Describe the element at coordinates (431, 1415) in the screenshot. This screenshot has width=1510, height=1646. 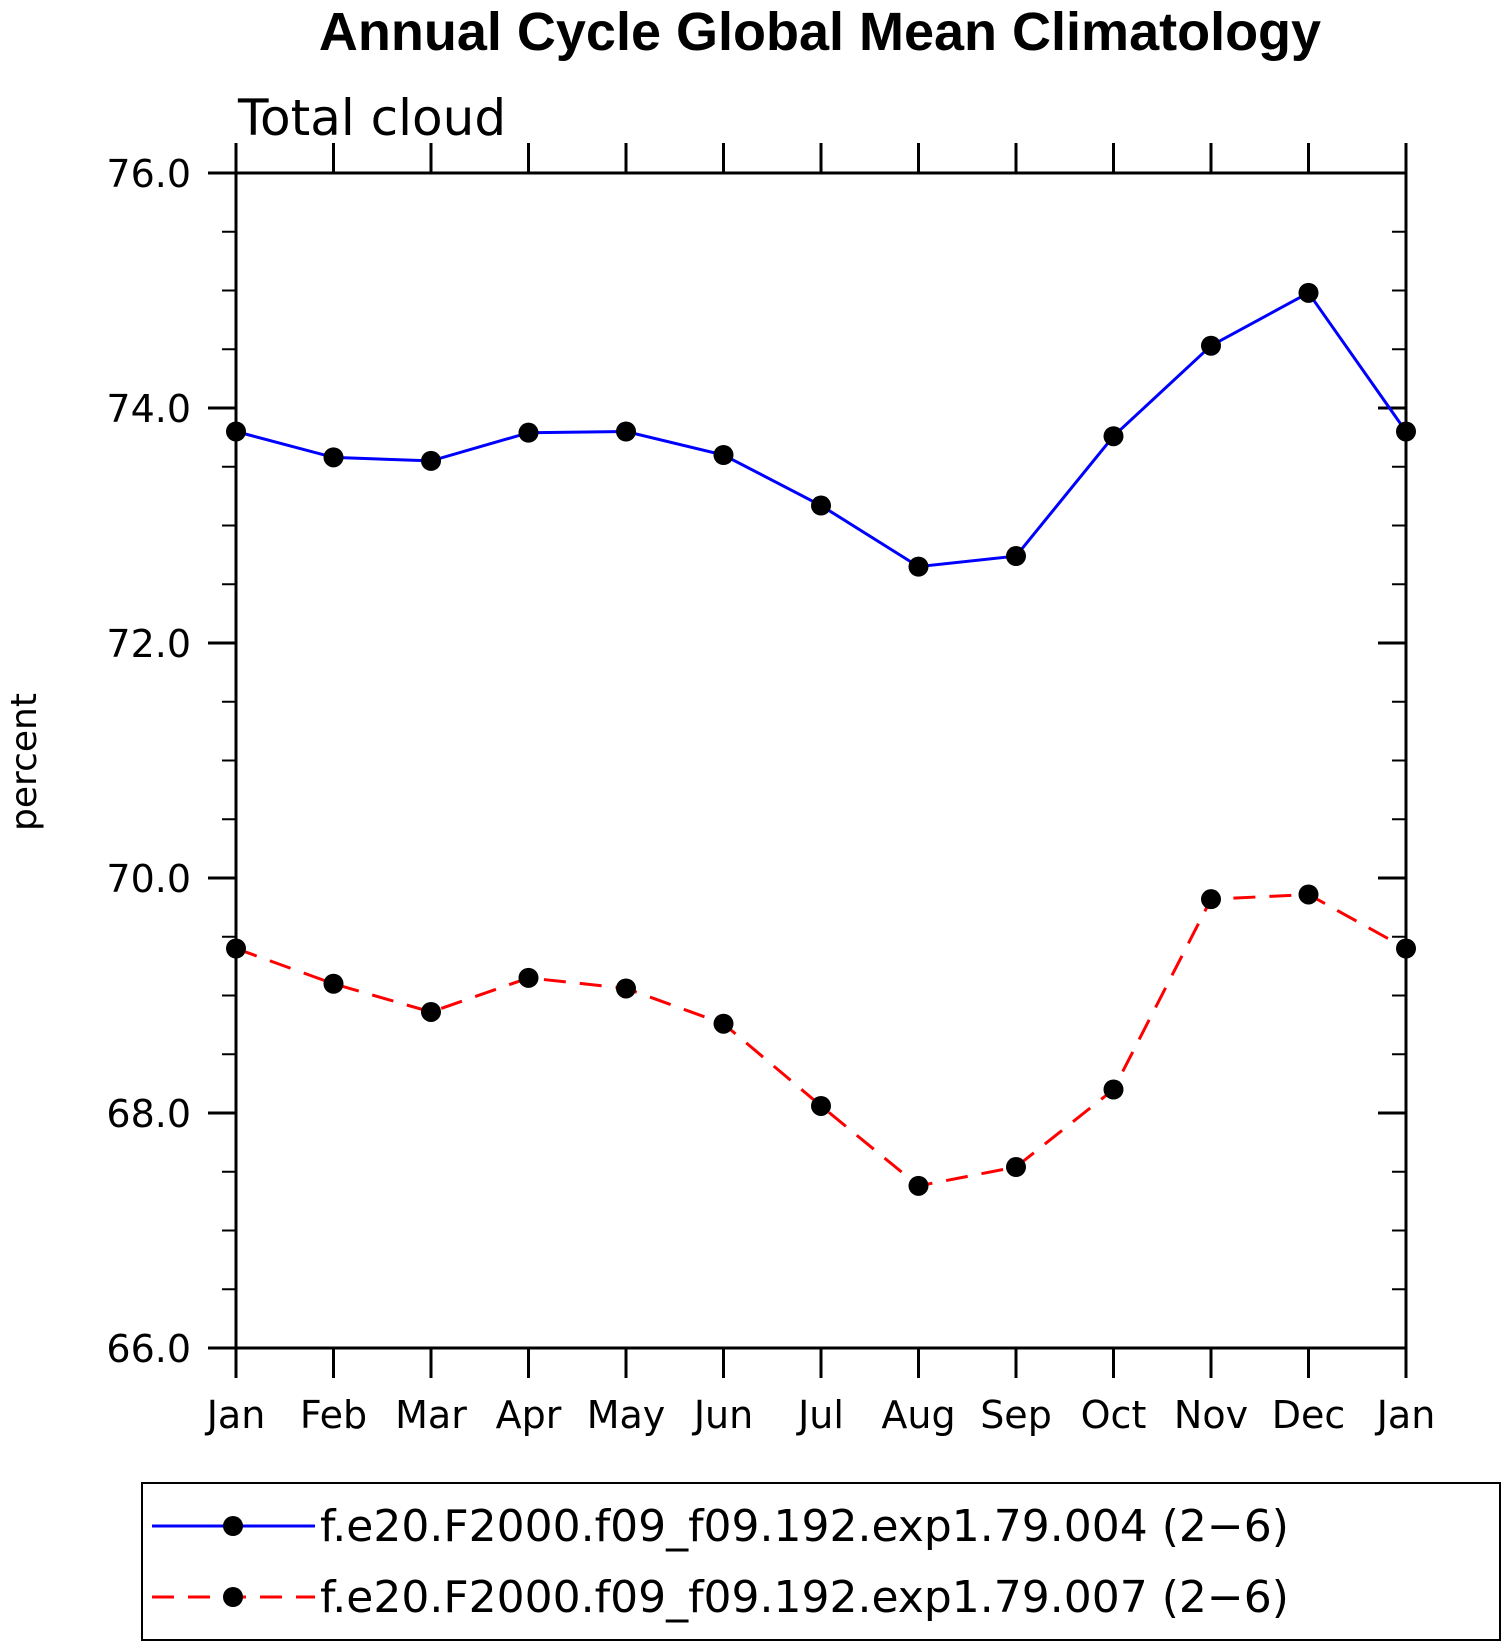
I see `x-tick-label: Mar` at that location.